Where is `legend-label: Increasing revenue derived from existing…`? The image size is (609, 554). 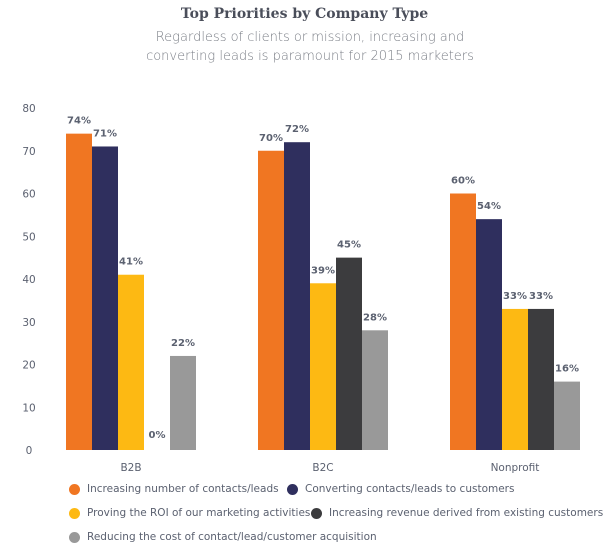 legend-label: Increasing revenue derived from existing… is located at coordinates (466, 513).